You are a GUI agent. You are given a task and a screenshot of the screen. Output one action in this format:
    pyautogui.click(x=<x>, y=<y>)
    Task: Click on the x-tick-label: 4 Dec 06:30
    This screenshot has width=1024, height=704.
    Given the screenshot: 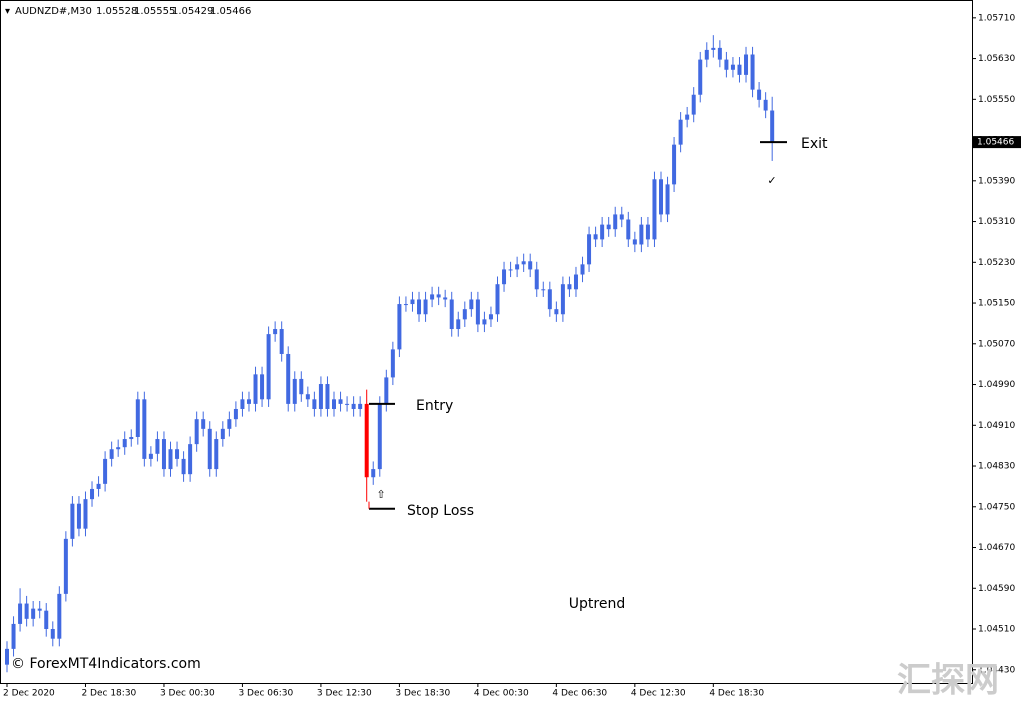 What is the action you would take?
    pyautogui.click(x=579, y=694)
    